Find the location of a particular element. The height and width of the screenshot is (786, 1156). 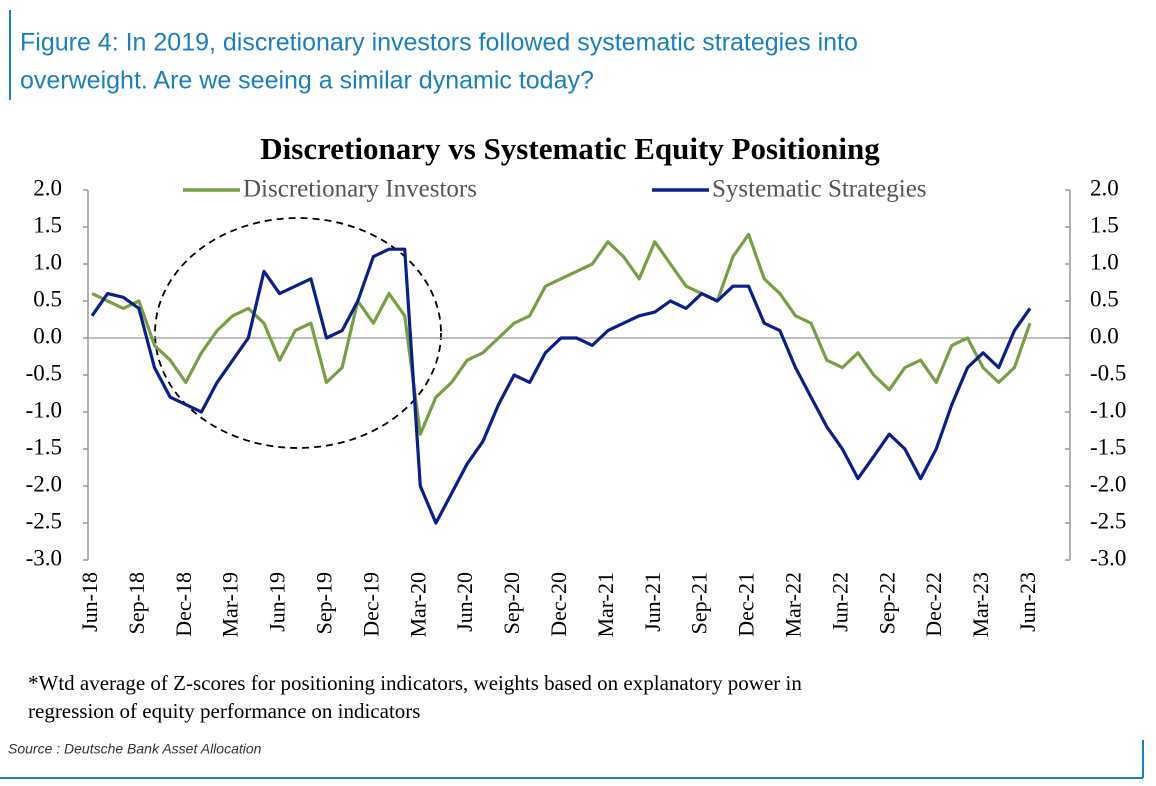

x-tick-label: Dec-18 is located at coordinates (183, 604).